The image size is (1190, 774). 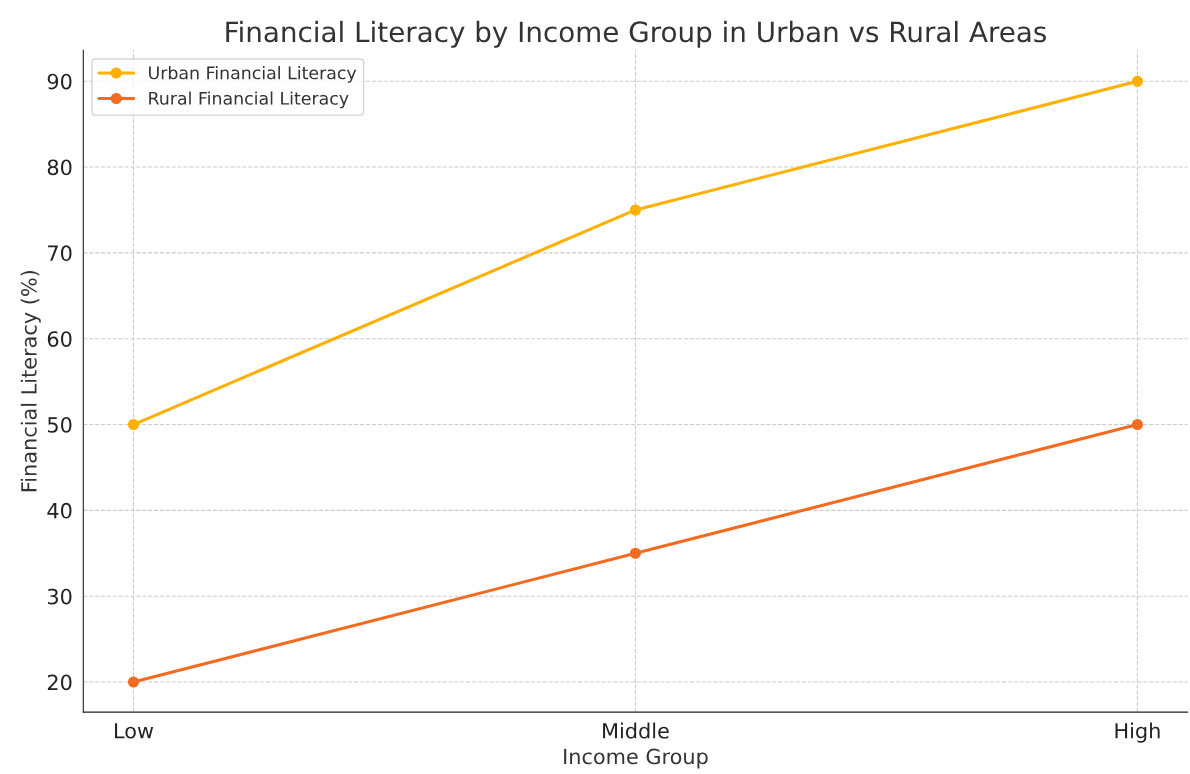 What do you see at coordinates (60, 253) in the screenshot?
I see `y-tick-label: 70` at bounding box center [60, 253].